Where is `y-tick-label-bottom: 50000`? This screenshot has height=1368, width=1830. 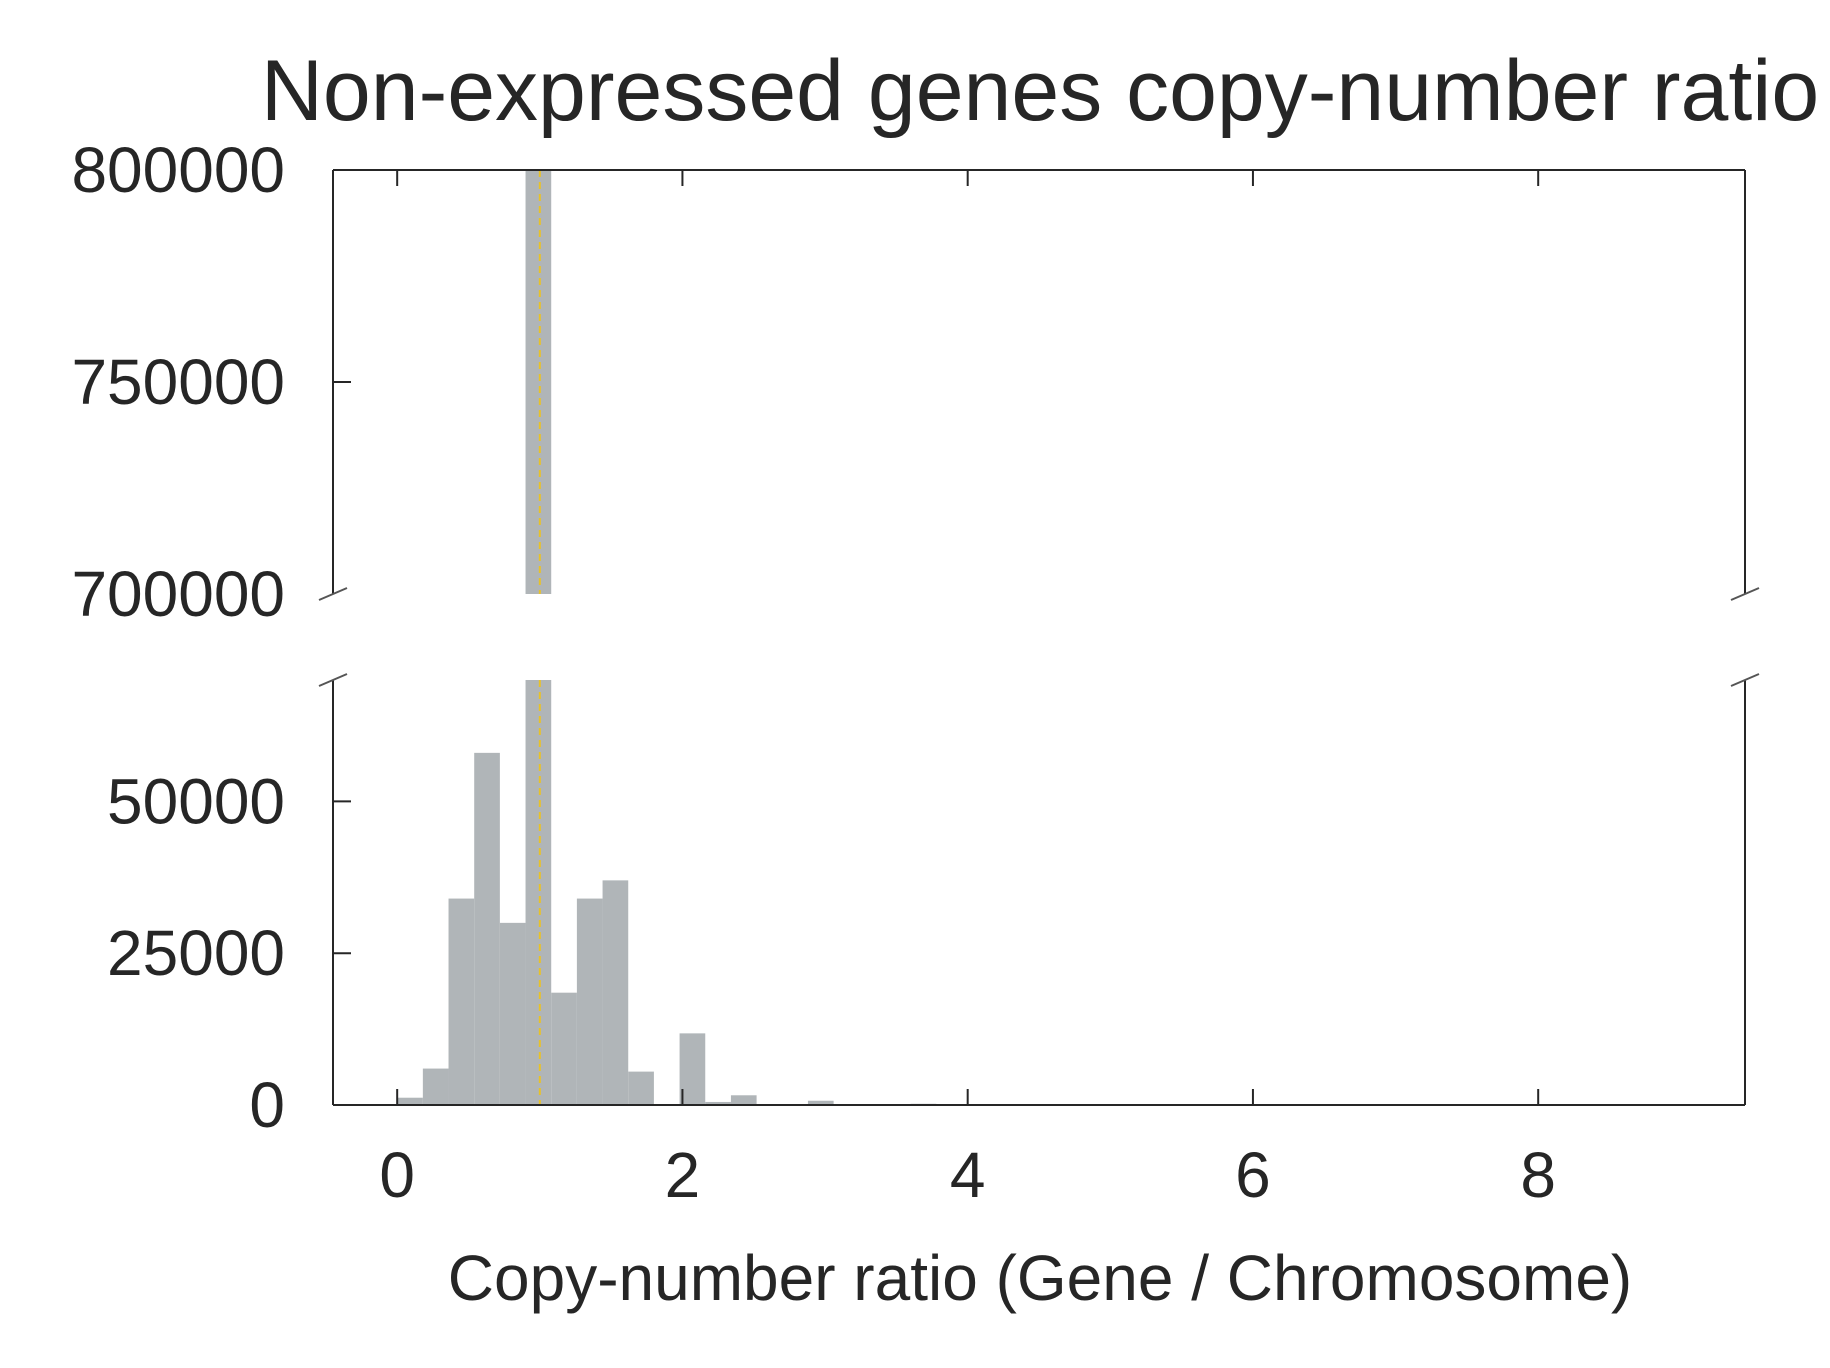
y-tick-label-bottom: 50000 is located at coordinates (196, 801).